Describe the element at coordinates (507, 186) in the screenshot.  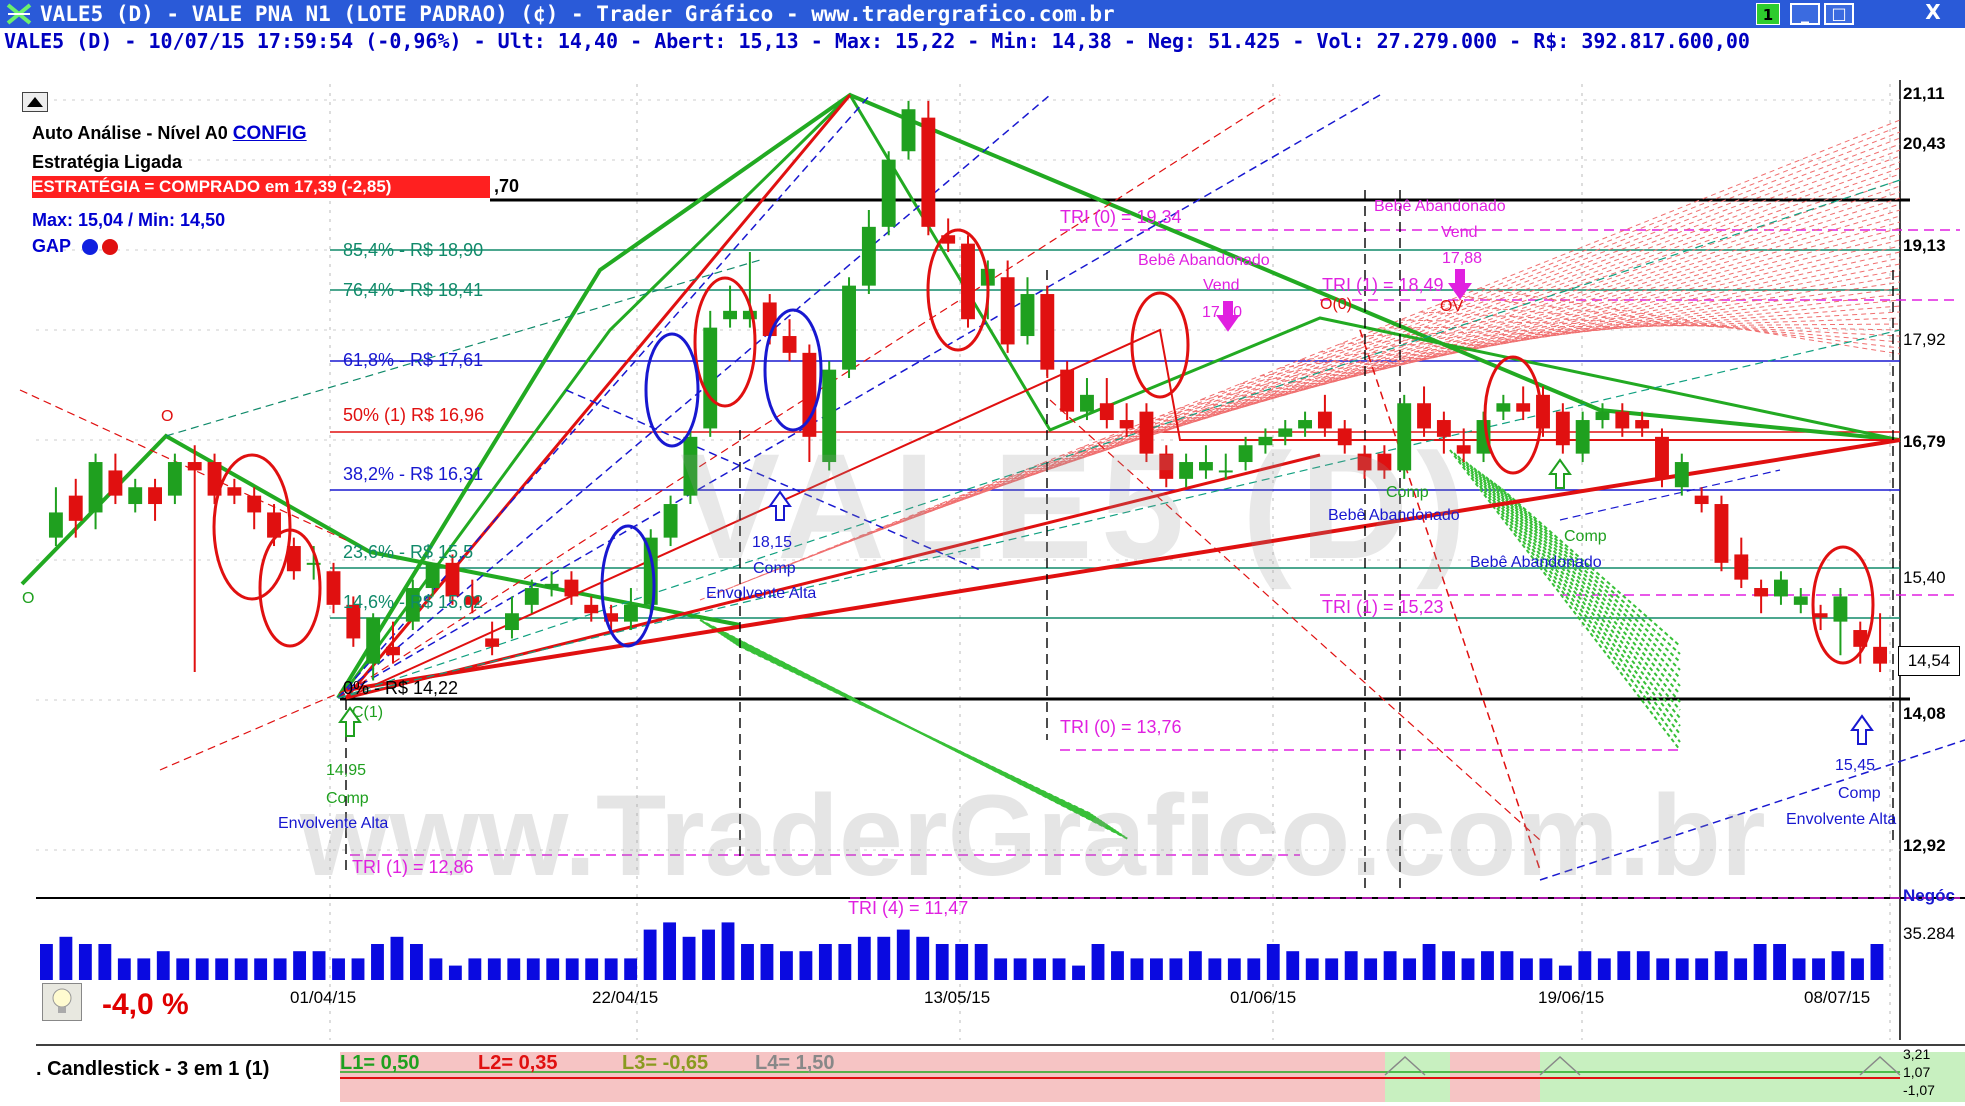
I see `strategy-suffix: ,70` at that location.